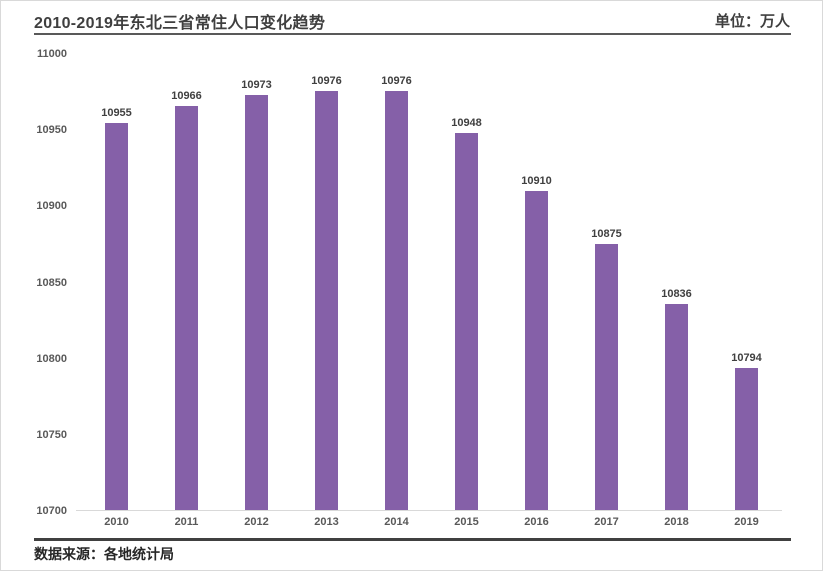 The height and width of the screenshot is (571, 823). I want to click on unit-label: 单位：万人, so click(752, 21).